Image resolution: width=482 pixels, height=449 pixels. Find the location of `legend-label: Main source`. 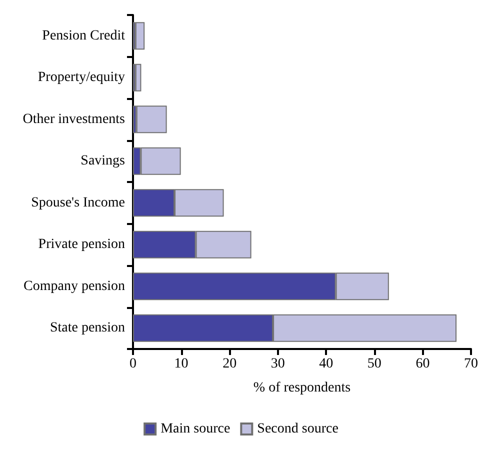

legend-label: Main source is located at coordinates (195, 429).